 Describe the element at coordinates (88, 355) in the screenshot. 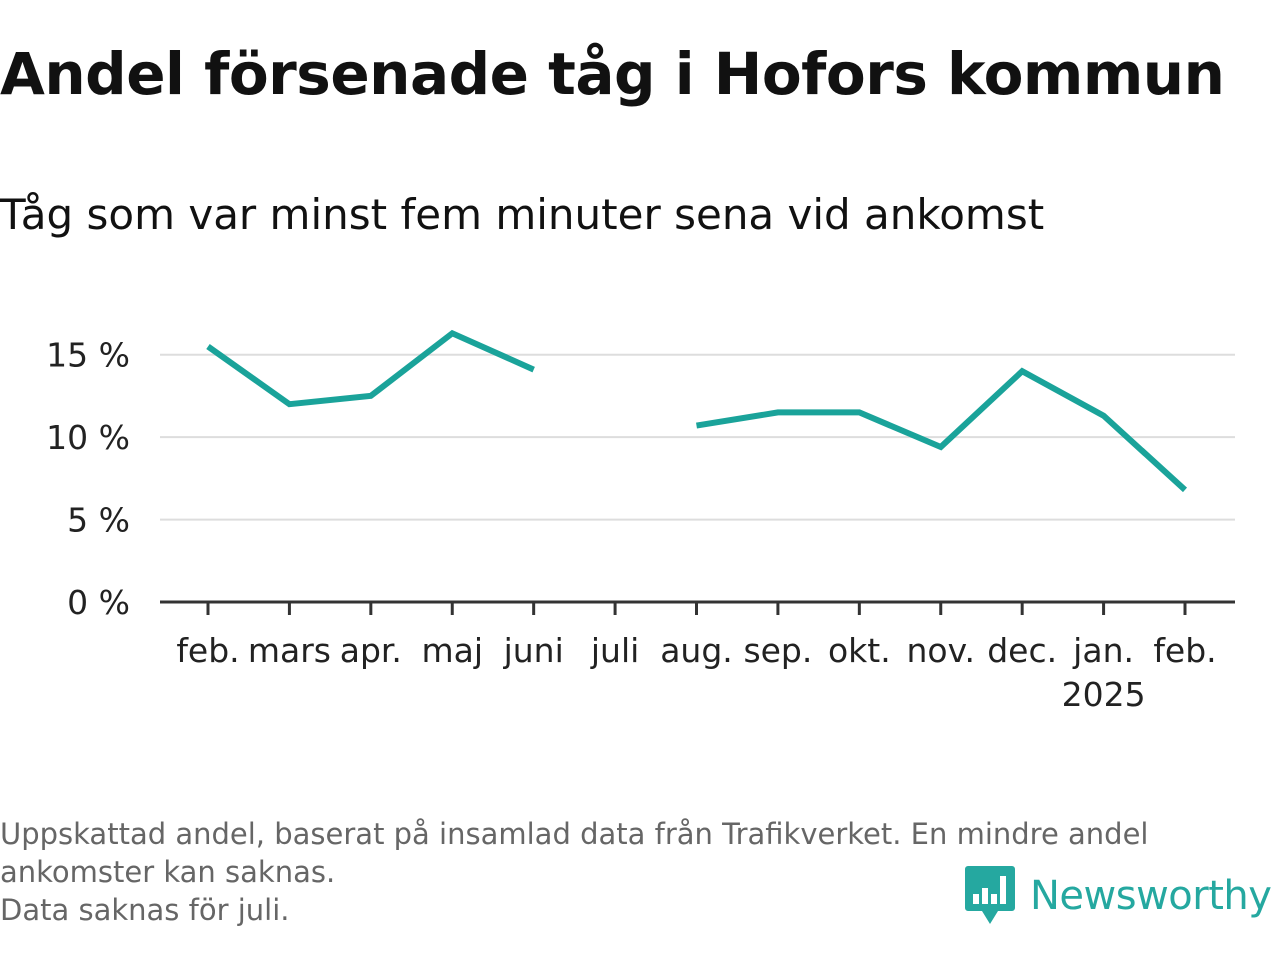

I see `y-tick-label: 15 %` at that location.